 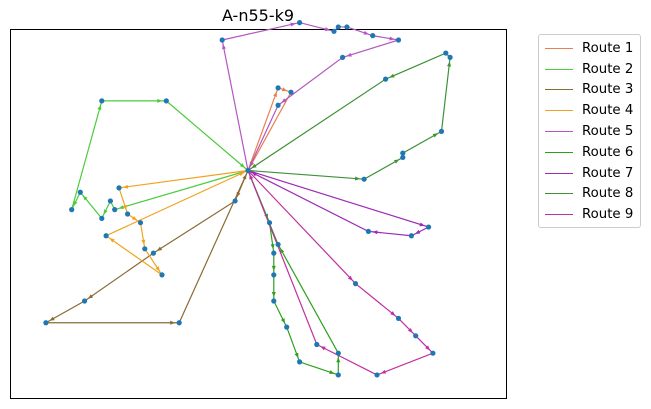 I want to click on legend-item-route-6: Route 6, so click(x=589, y=152).